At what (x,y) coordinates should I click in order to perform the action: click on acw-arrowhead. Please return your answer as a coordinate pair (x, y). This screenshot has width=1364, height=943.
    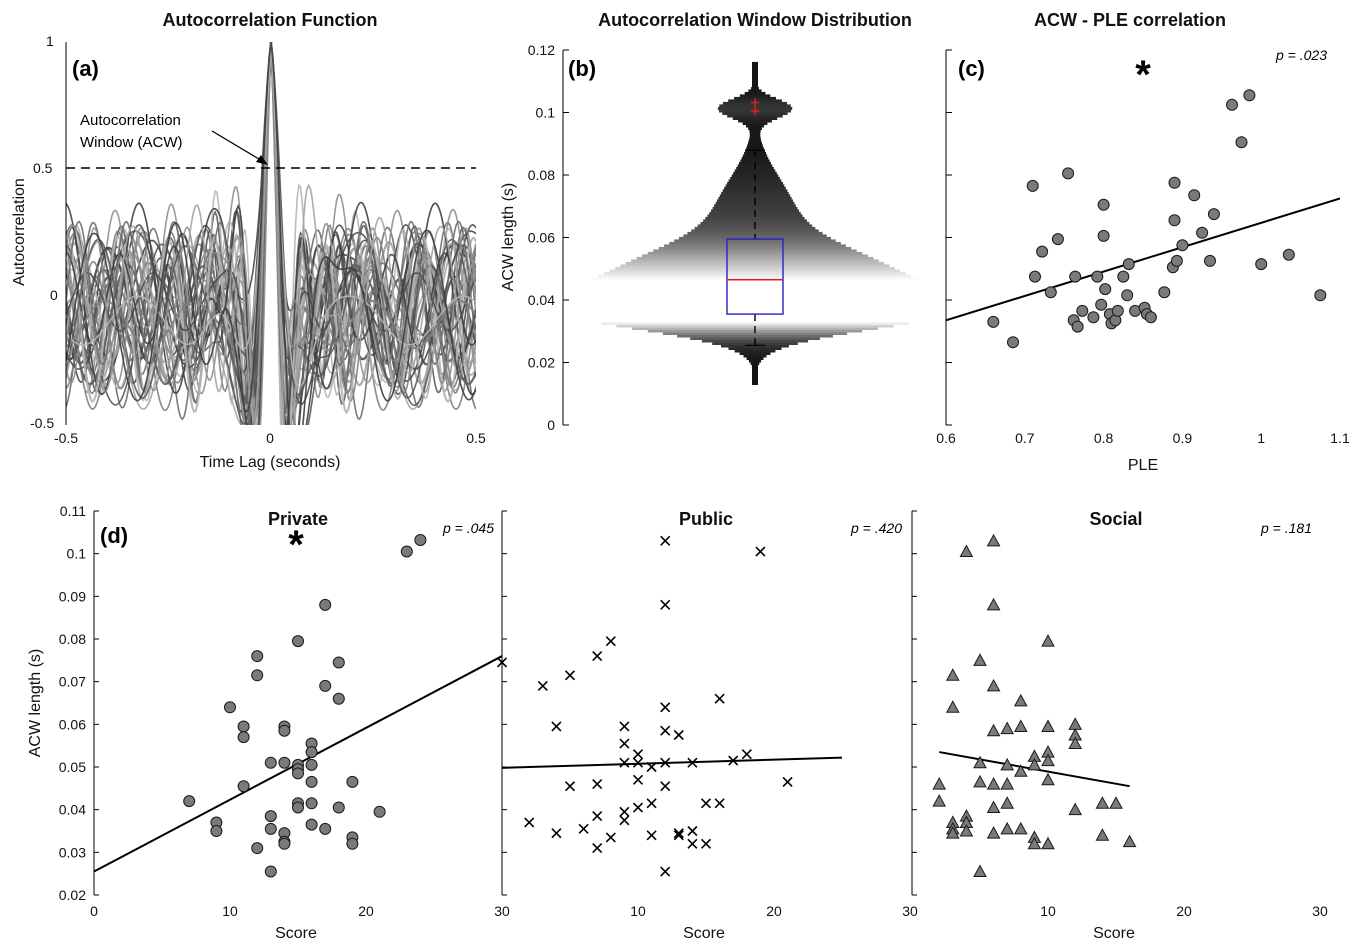
    Looking at the image, I should click on (262, 160).